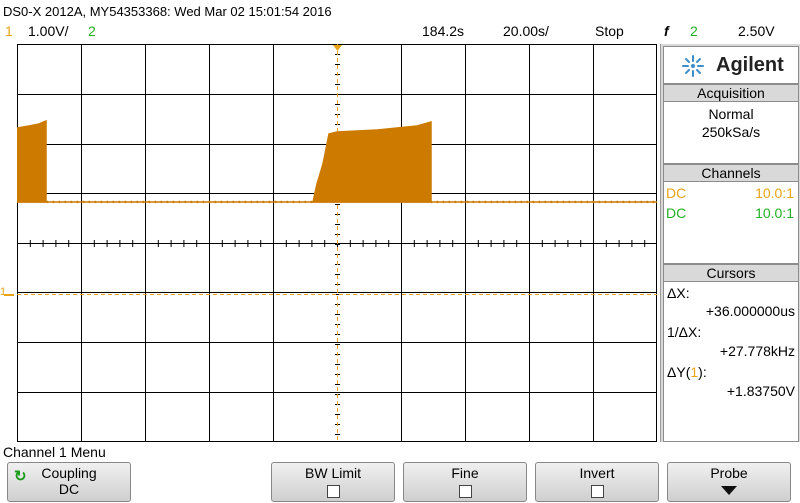 The image size is (800, 503). I want to click on trigger-position-marker-icon, so click(337, 48).